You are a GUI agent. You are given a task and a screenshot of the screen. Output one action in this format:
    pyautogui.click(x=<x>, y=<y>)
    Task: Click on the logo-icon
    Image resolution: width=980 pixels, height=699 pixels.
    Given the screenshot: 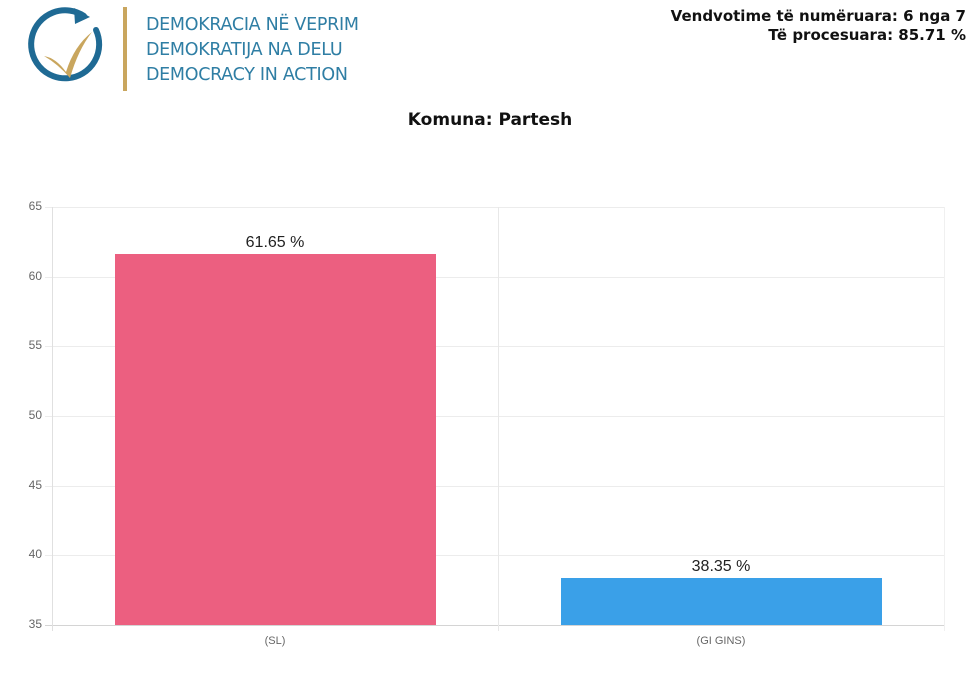 What is the action you would take?
    pyautogui.click(x=65, y=44)
    